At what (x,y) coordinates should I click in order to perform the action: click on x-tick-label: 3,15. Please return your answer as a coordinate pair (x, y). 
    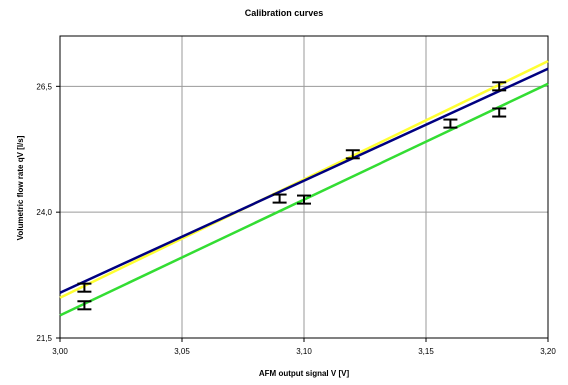
    Looking at the image, I should click on (426, 351).